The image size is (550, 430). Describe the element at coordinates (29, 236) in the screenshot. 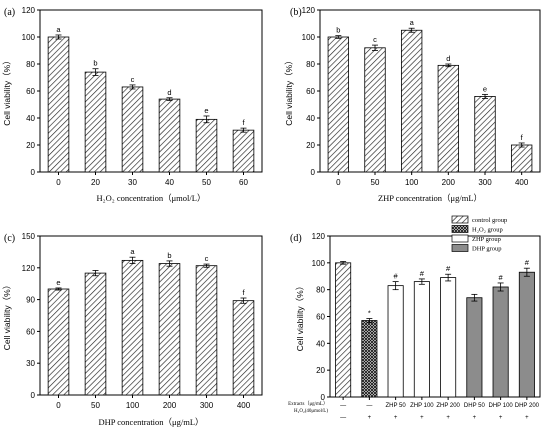

I see `y-tick-label: 150` at that location.